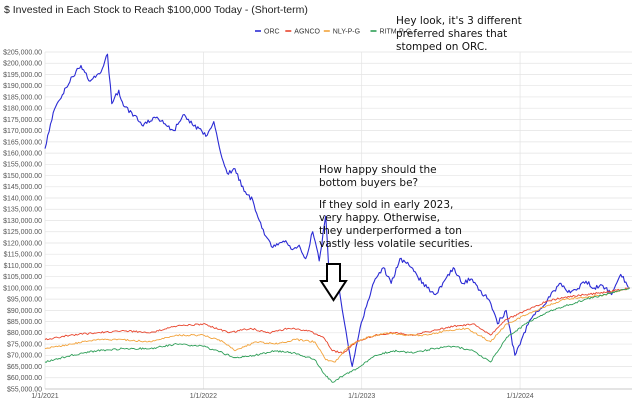 The width and height of the screenshot is (640, 407). I want to click on annotation-line: vastly less volatile securities., so click(396, 244).